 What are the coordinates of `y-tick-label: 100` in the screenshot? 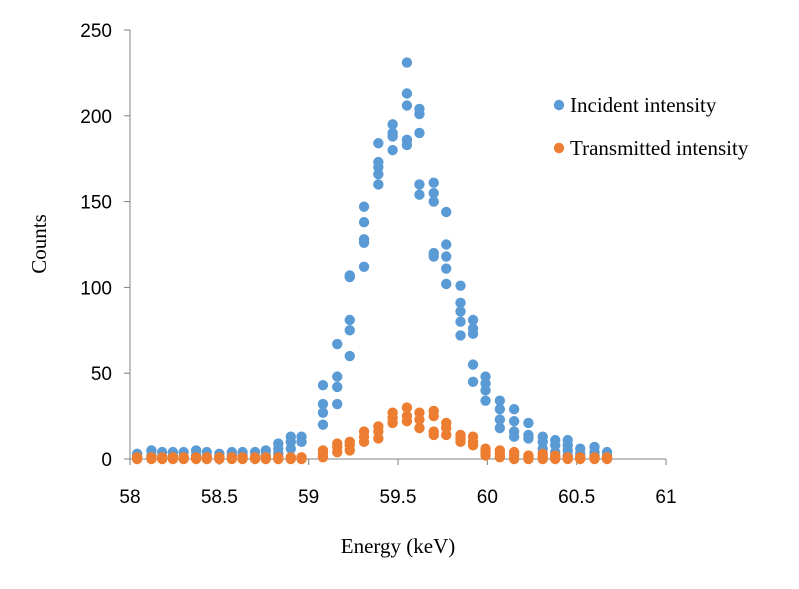 It's located at (96, 288).